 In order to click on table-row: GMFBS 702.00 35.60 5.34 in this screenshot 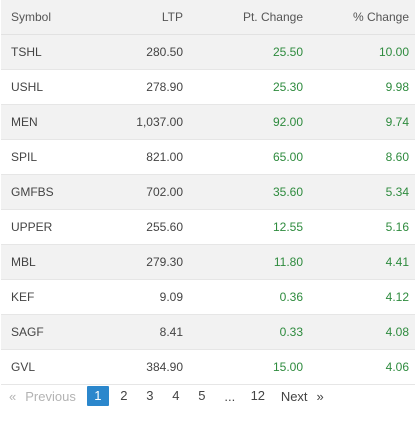, I will do `click(208, 192)`.